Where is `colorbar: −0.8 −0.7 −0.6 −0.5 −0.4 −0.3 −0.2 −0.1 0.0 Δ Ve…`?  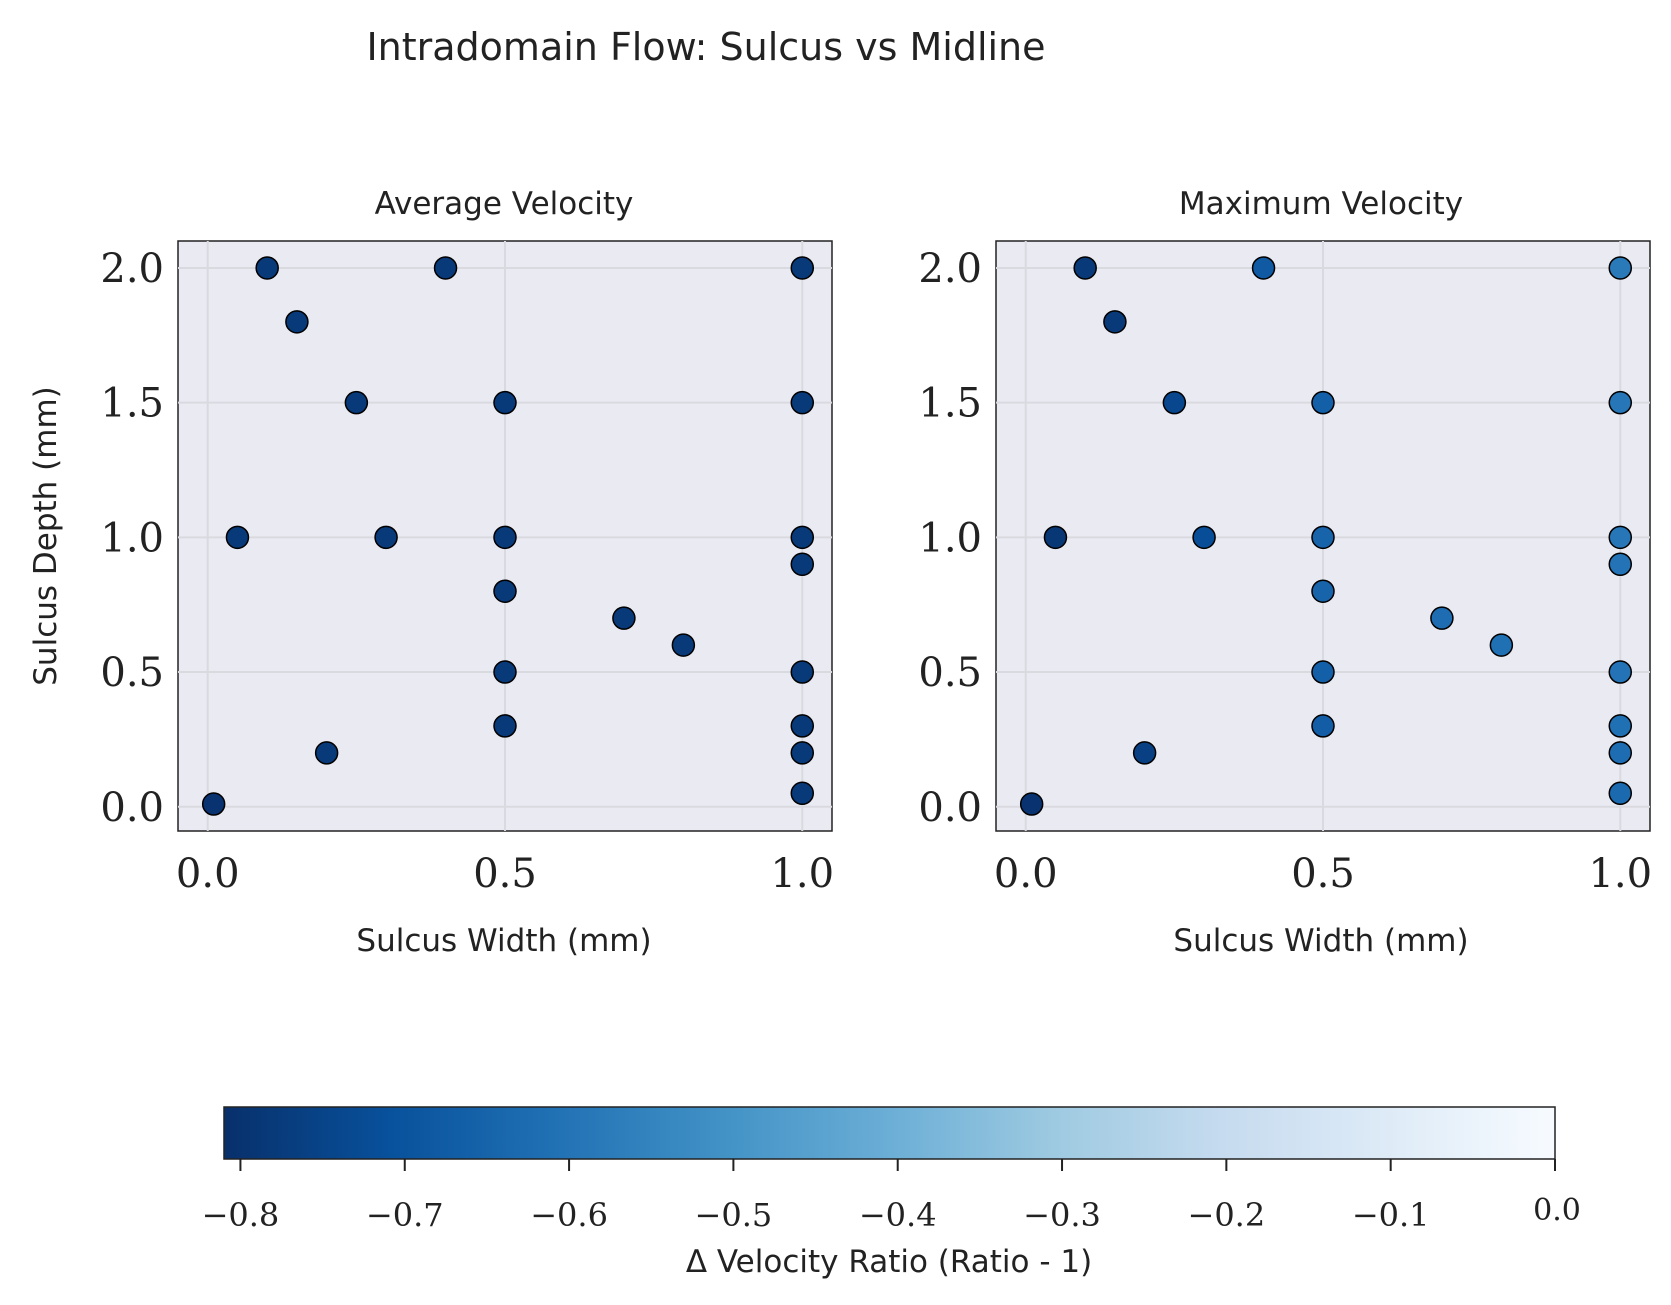 colorbar: −0.8 −0.7 −0.6 −0.5 −0.4 −0.3 −0.2 −0.1 0.0 Δ Ve… is located at coordinates (891, 1193).